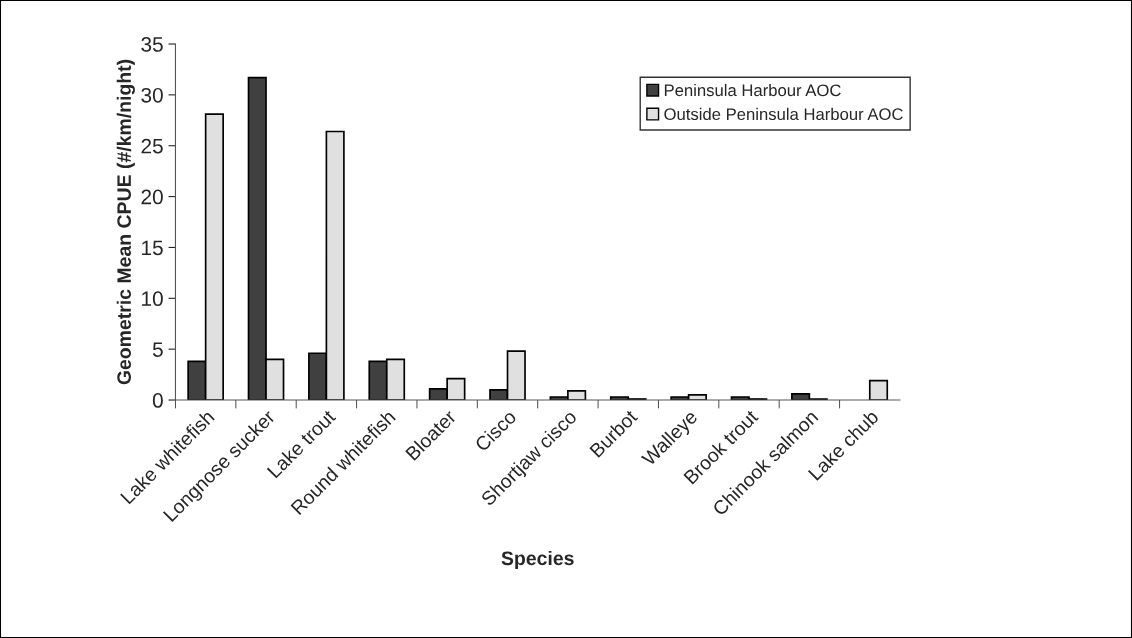  Describe the element at coordinates (152, 146) in the screenshot. I see `y-tick-label: 25` at that location.